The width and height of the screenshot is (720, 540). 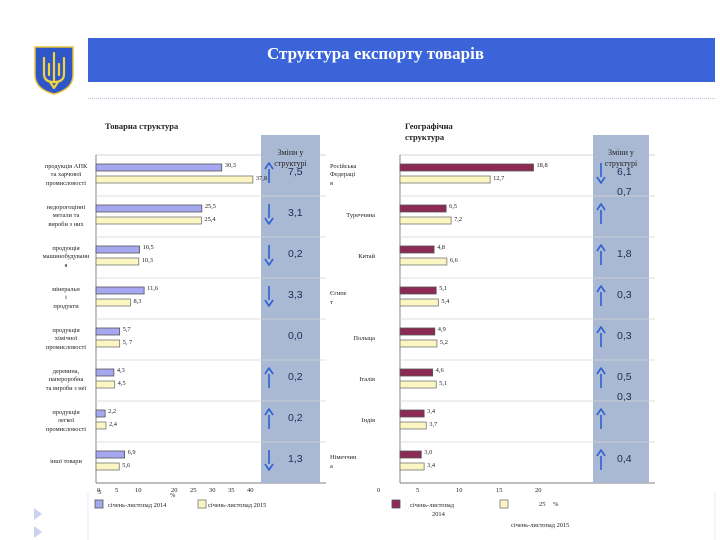 What do you see at coordinates (621, 152) in the screenshot?
I see `change-header-line-1: Зміни у` at bounding box center [621, 152].